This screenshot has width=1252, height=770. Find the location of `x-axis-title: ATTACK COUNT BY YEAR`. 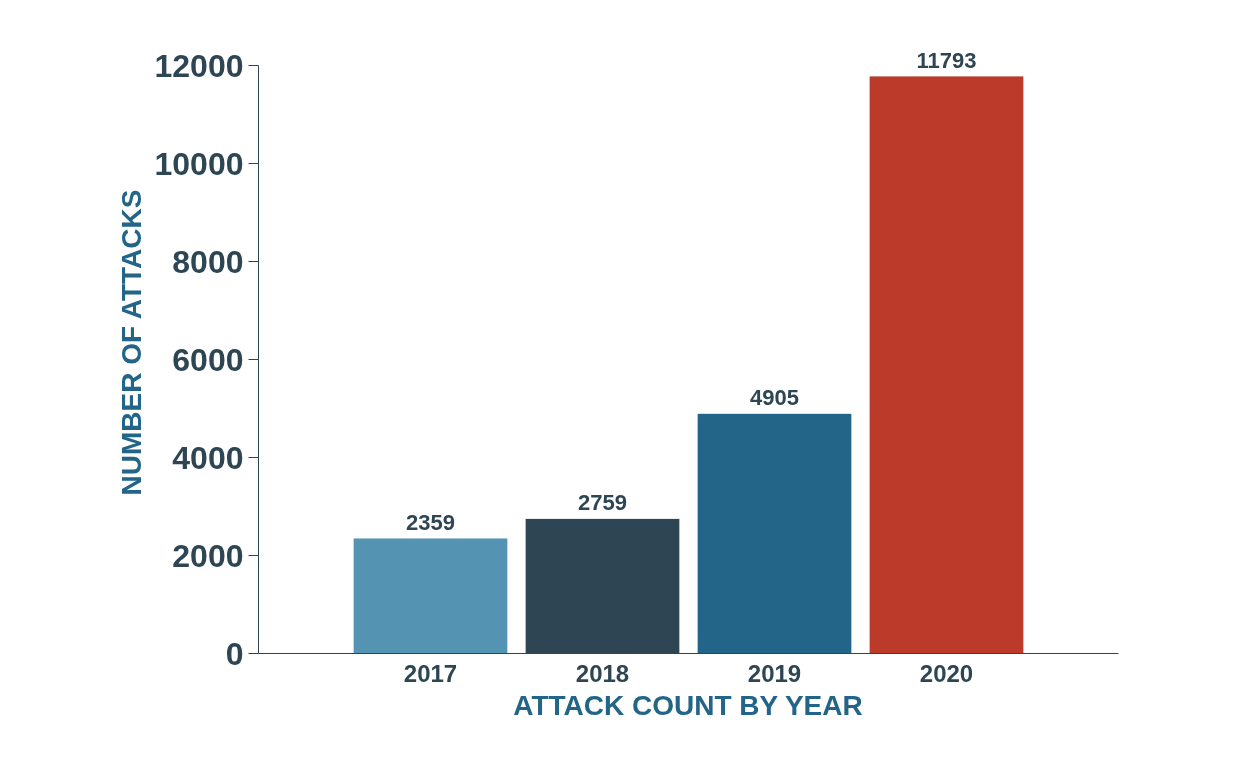

x-axis-title: ATTACK COUNT BY YEAR is located at coordinates (688, 705).